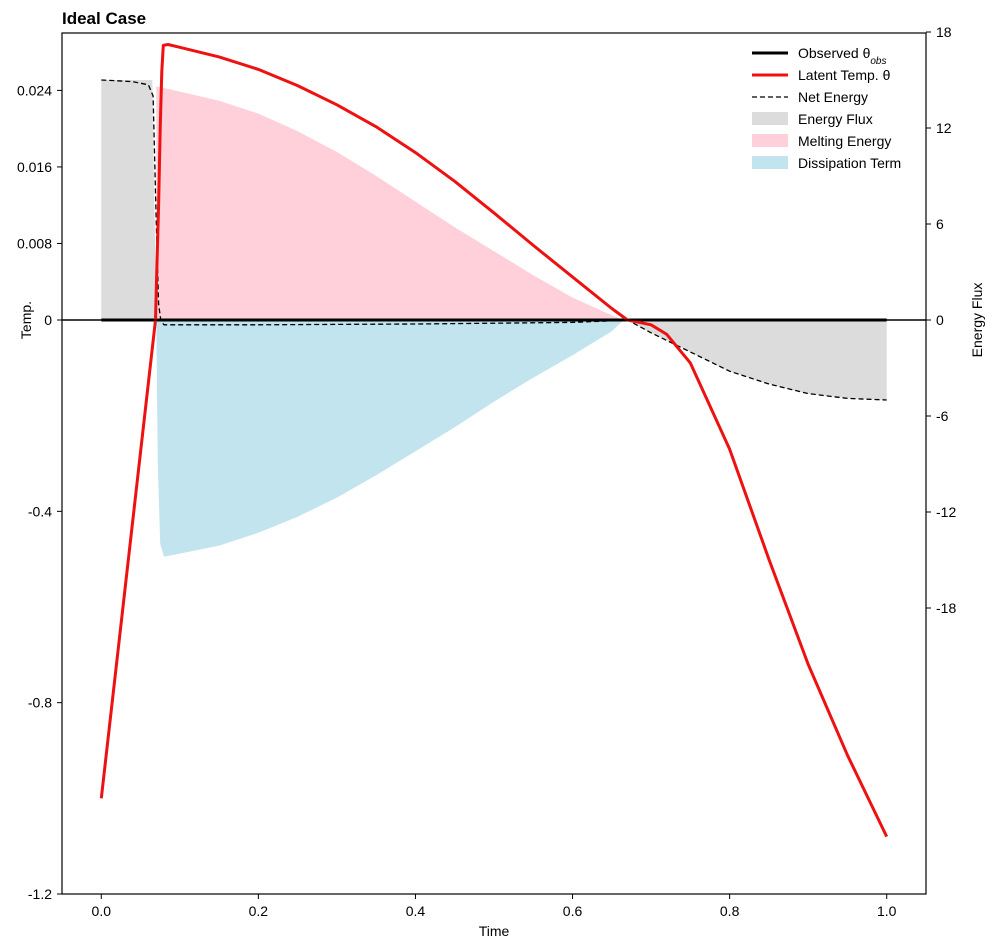 This screenshot has width=996, height=951. I want to click on y-right-tick-label: 18, so click(944, 32).